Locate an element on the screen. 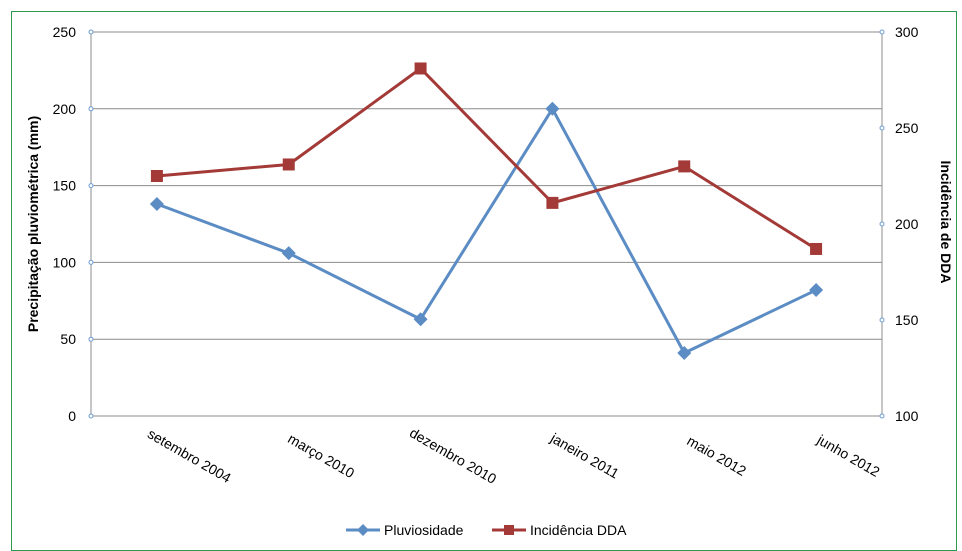 This screenshot has width=962, height=551. left-tick-label: 150 is located at coordinates (65, 186).